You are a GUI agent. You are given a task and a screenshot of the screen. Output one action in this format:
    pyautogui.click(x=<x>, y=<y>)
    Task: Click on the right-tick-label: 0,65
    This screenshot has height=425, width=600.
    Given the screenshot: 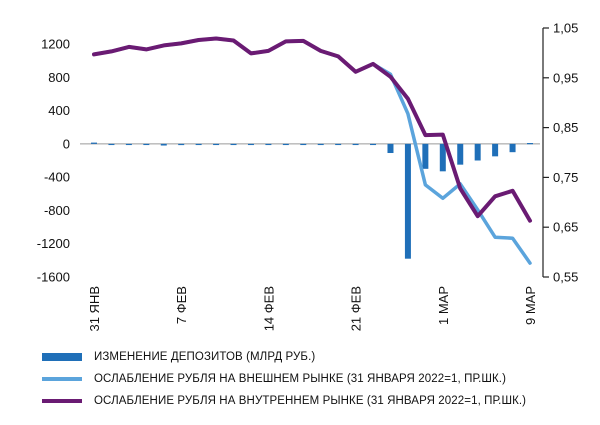 What is the action you would take?
    pyautogui.click(x=565, y=227)
    